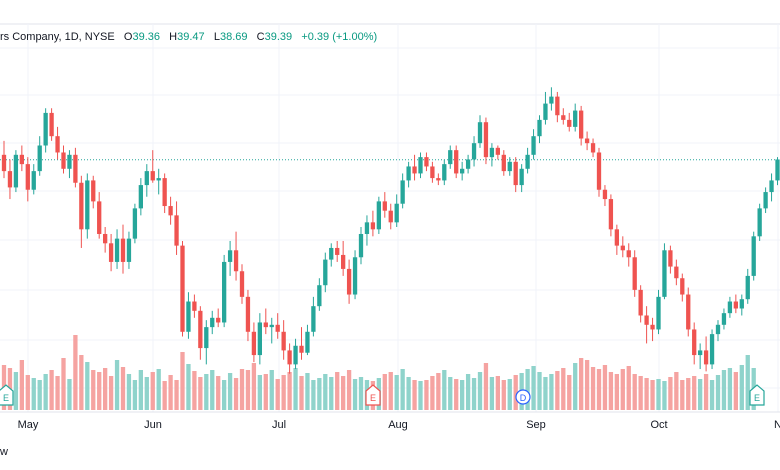  What do you see at coordinates (278, 37) in the screenshot?
I see `legend-close-value: 39.39` at bounding box center [278, 37].